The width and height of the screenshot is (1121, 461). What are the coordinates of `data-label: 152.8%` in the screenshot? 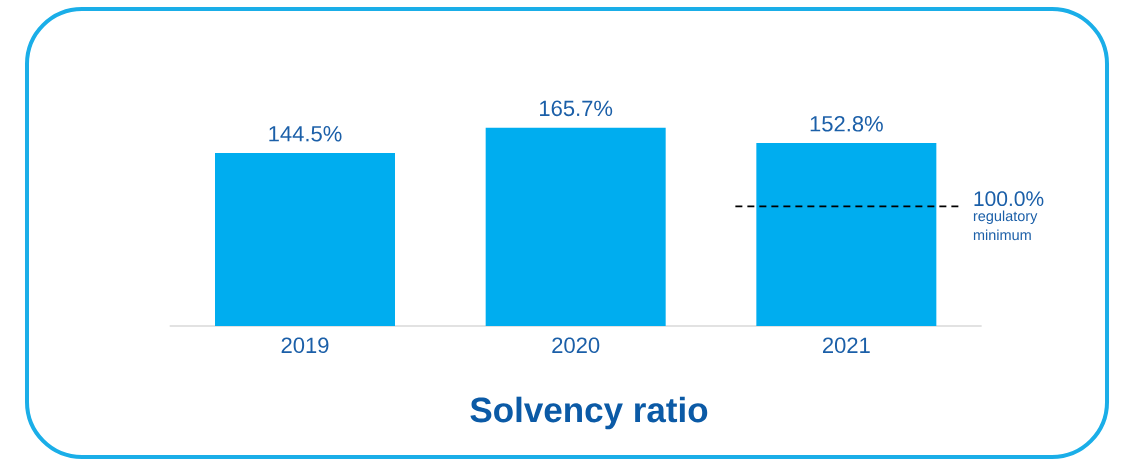 It's located at (846, 124).